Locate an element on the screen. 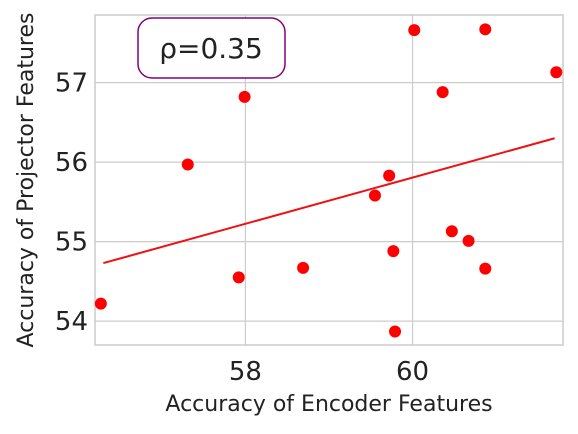 The width and height of the screenshot is (578, 434). y-axis-label: Accuracy of Projector Features is located at coordinates (26, 180).